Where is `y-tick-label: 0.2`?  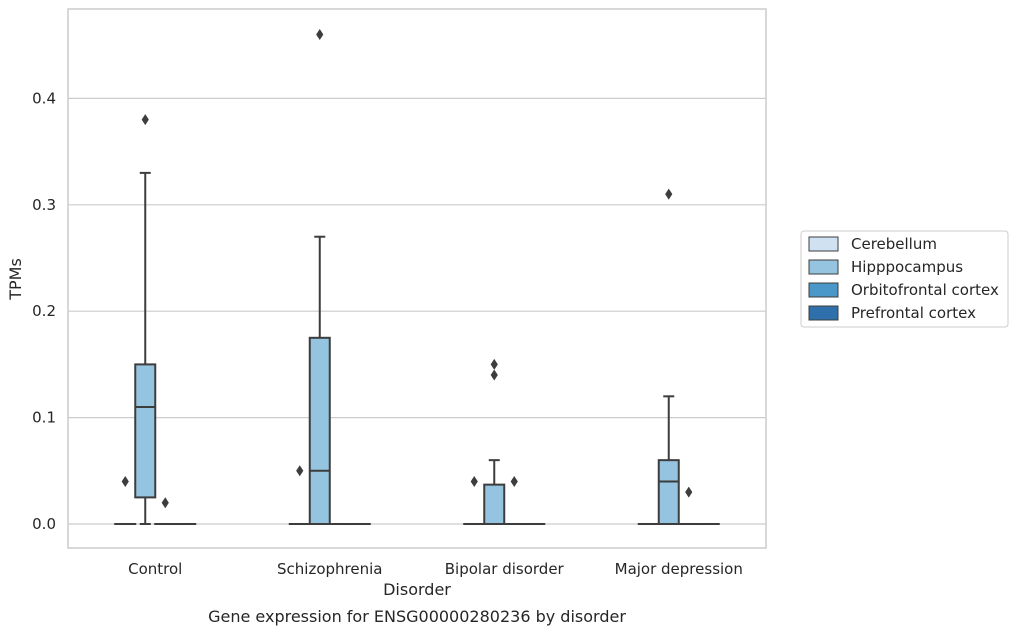 y-tick-label: 0.2 is located at coordinates (44, 311).